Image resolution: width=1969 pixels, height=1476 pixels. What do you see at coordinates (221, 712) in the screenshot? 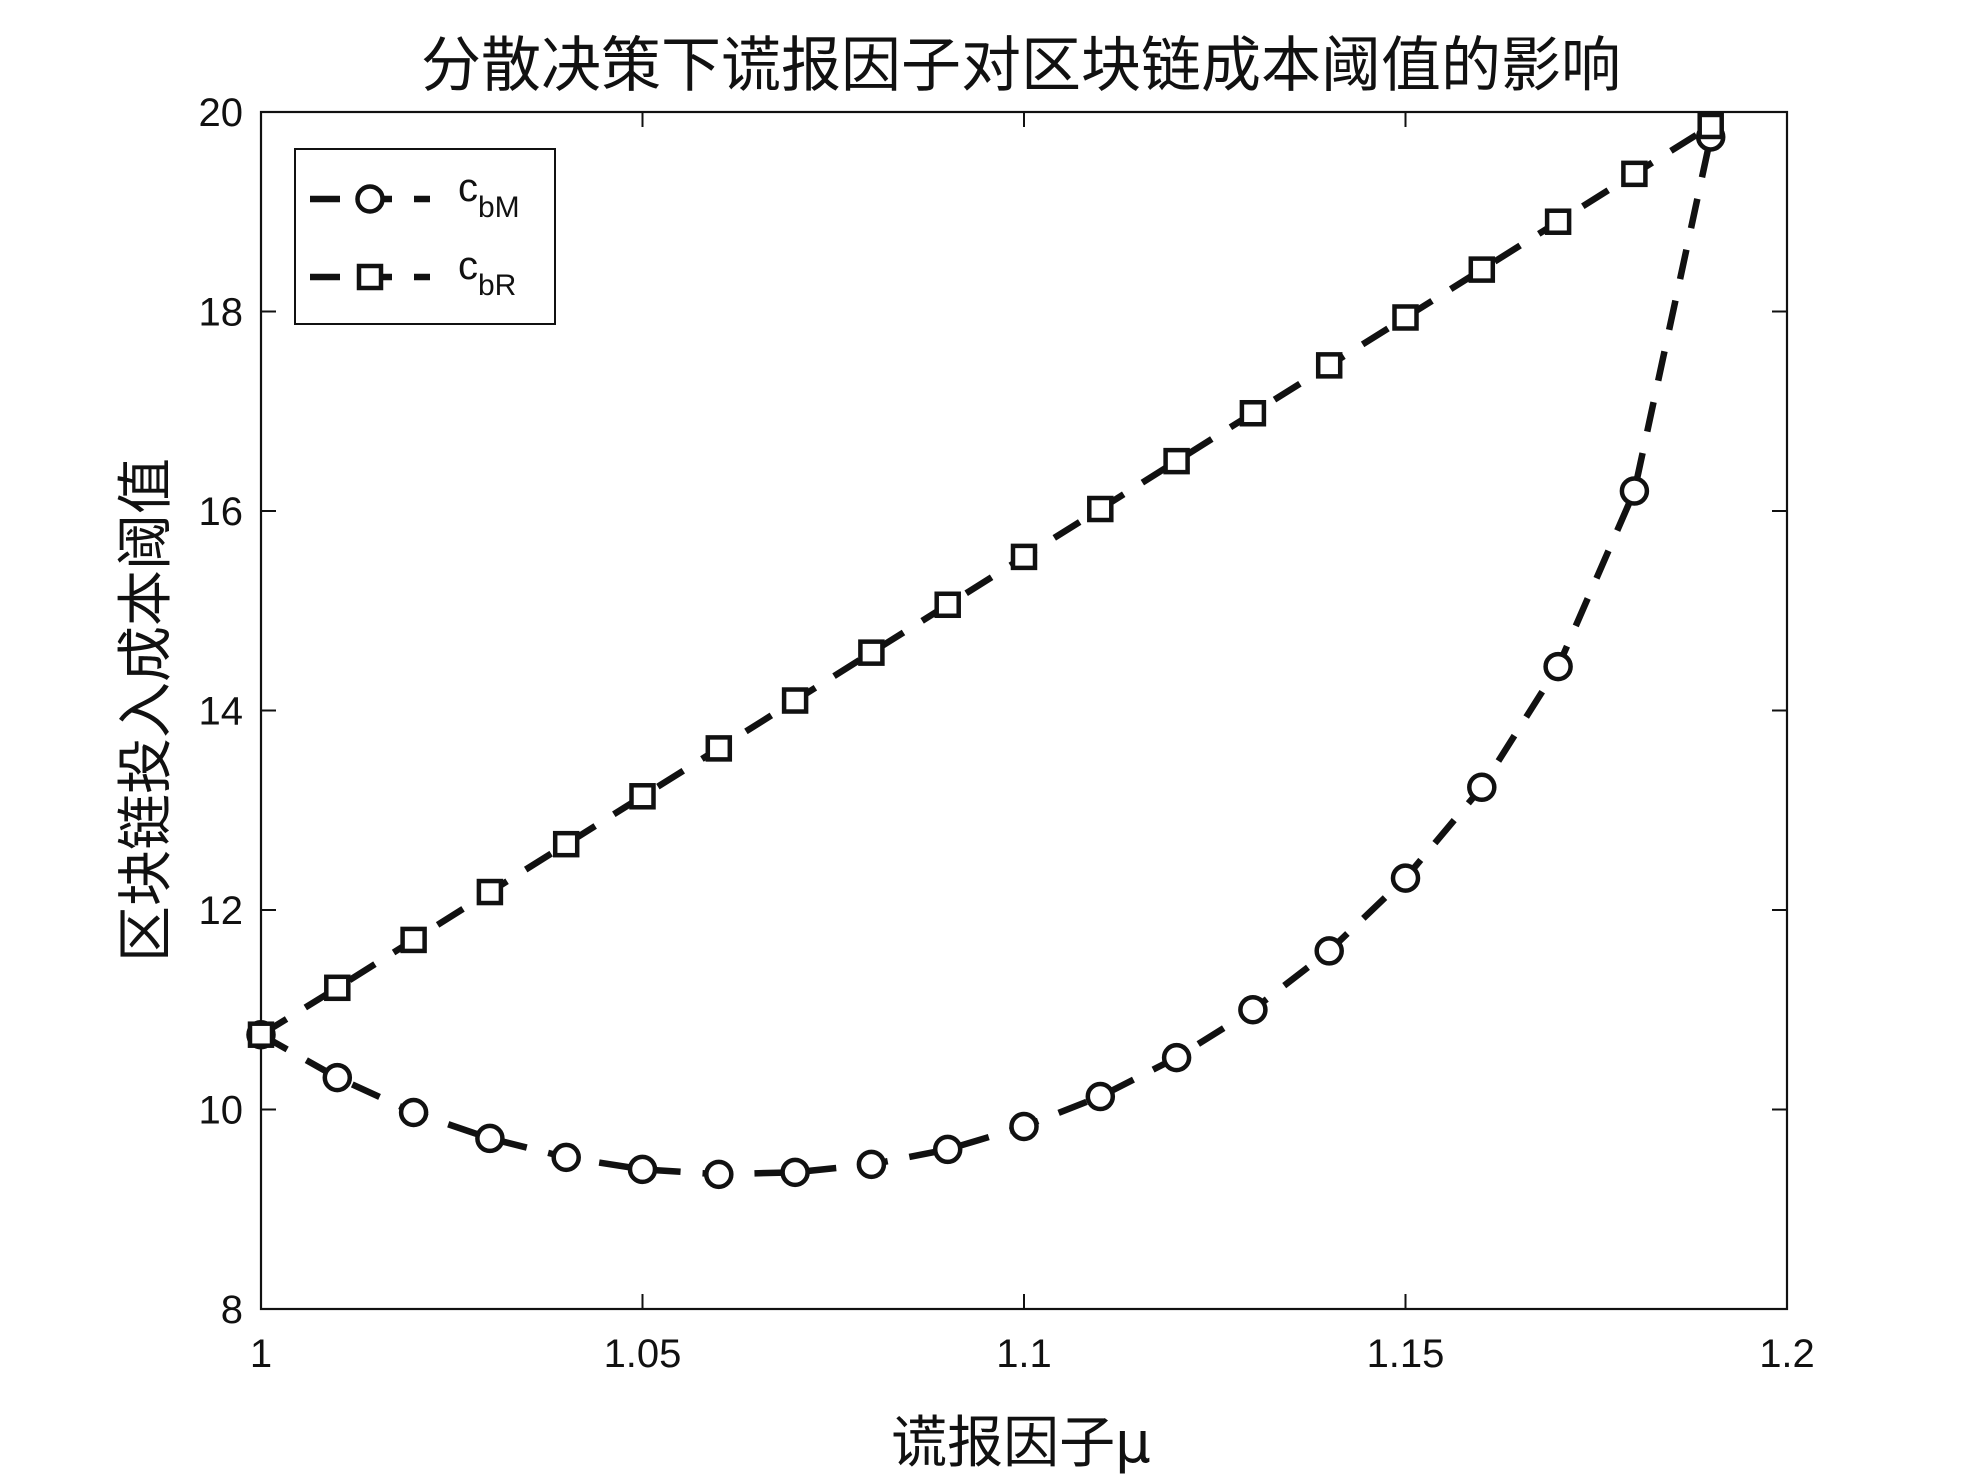
I see `y-tick-label: 14` at bounding box center [221, 712].